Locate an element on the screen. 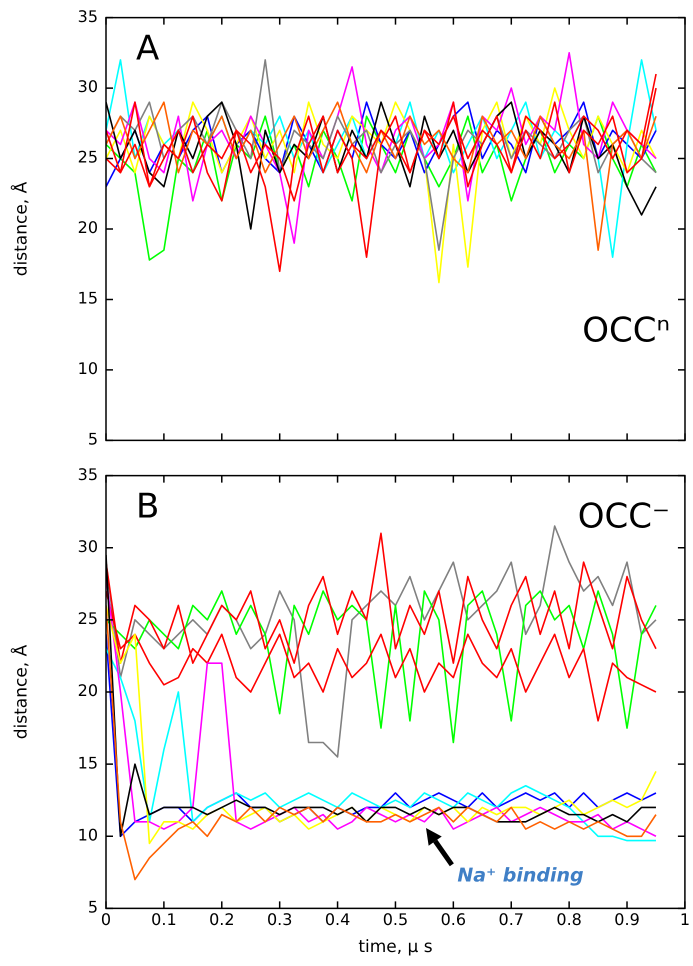  annotation: B is located at coordinates (148, 506).